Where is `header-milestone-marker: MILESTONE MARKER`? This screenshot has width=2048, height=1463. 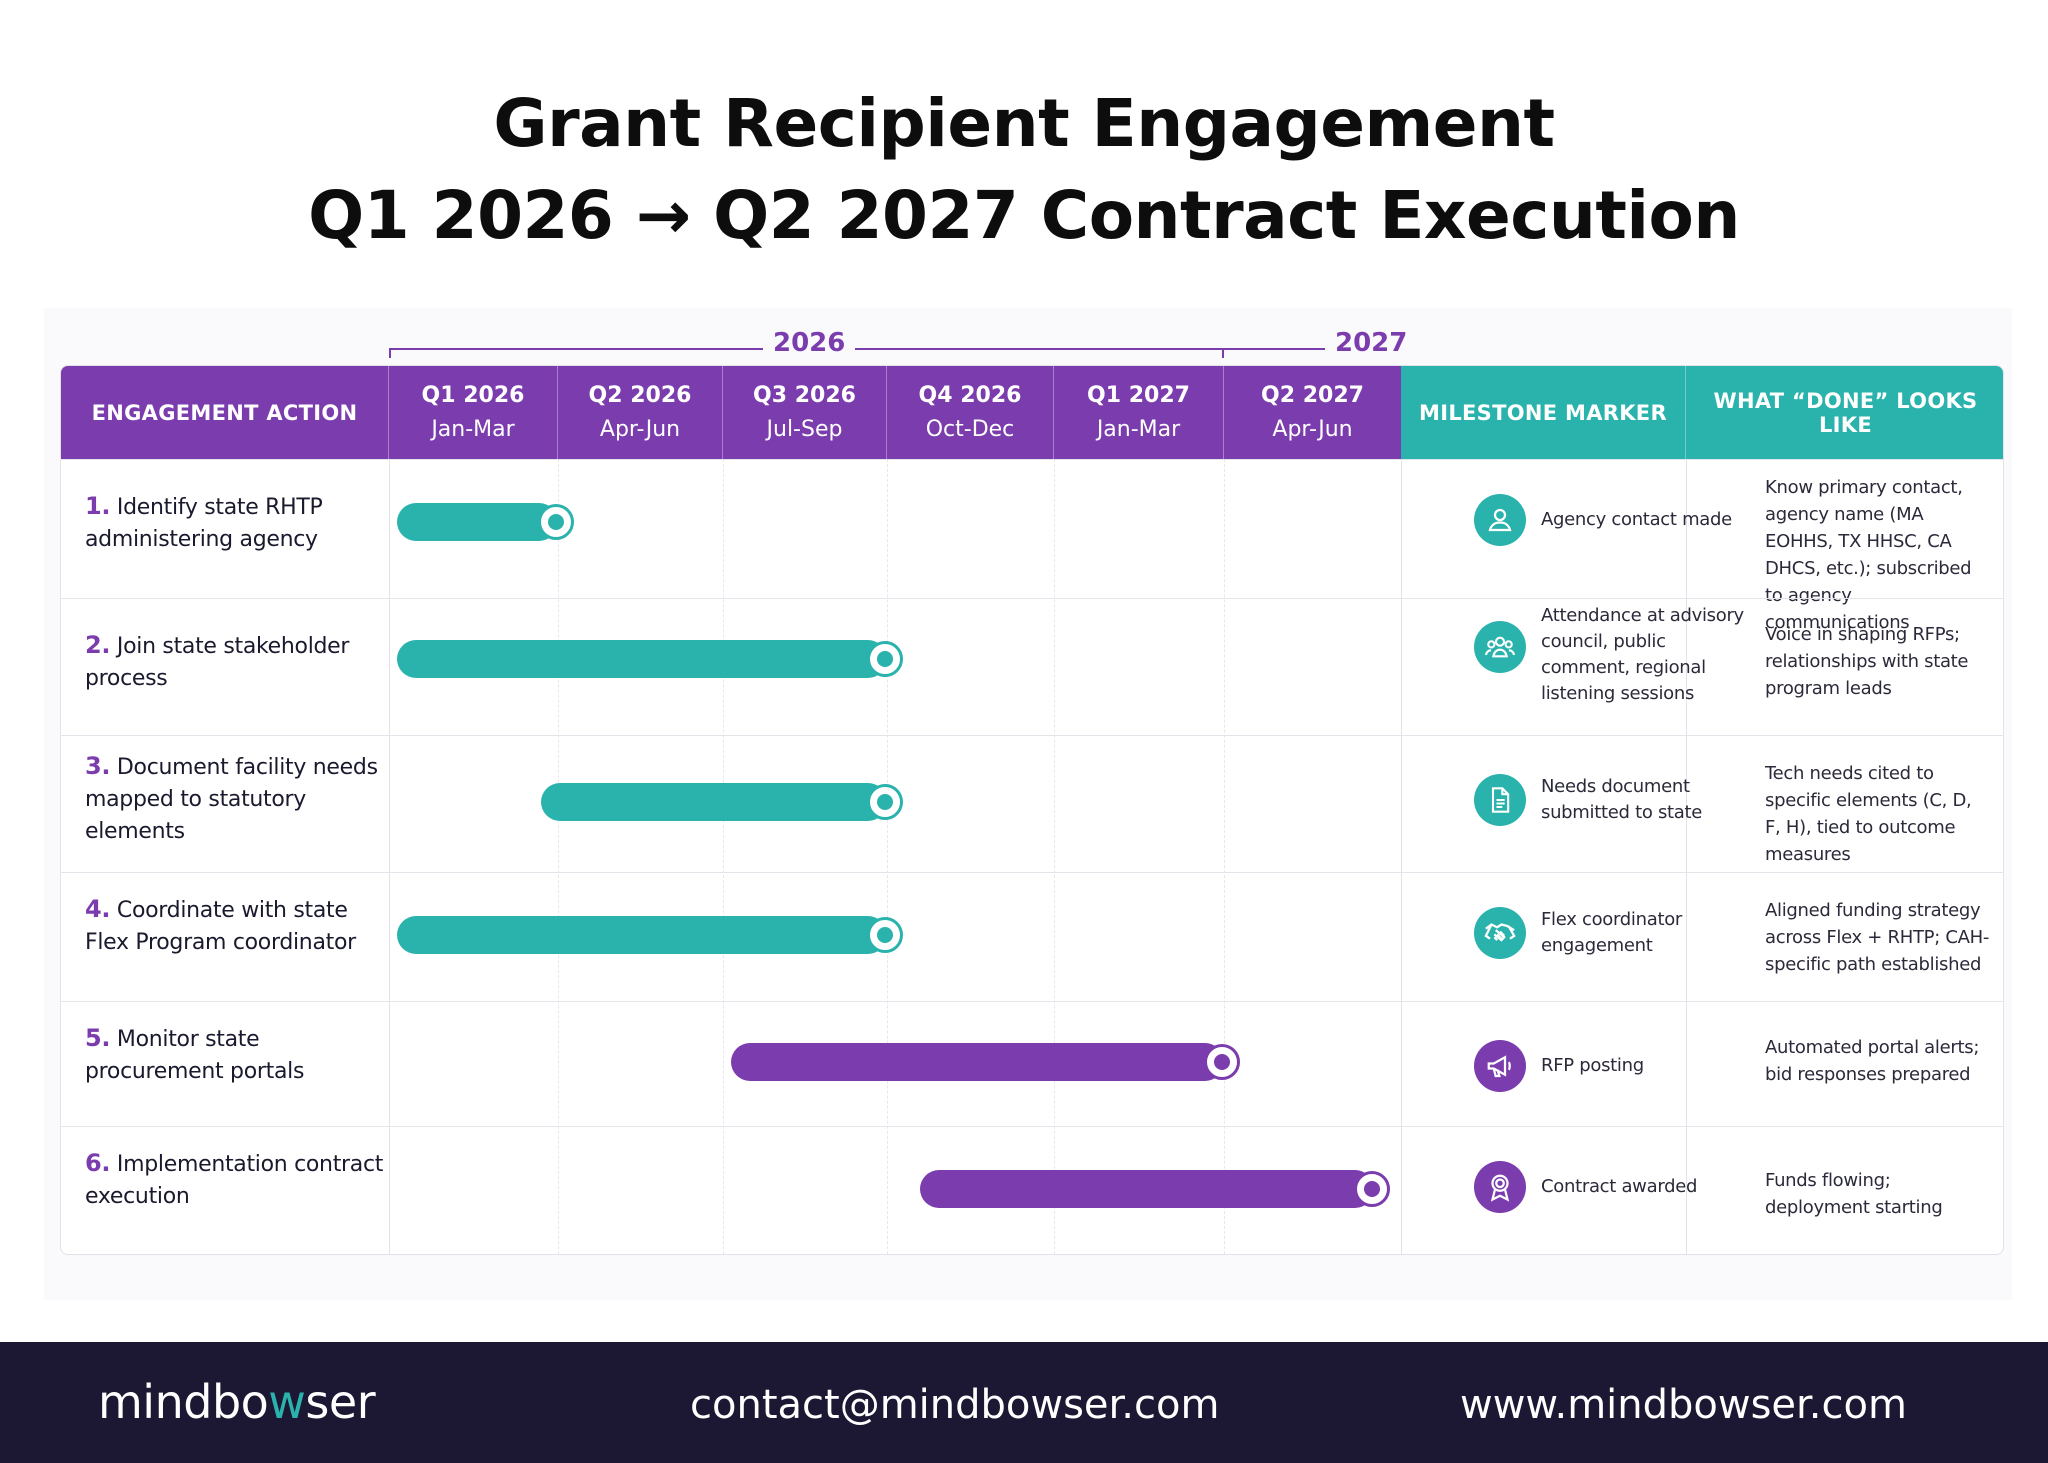
header-milestone-marker: MILESTONE MARKER is located at coordinates (1543, 412).